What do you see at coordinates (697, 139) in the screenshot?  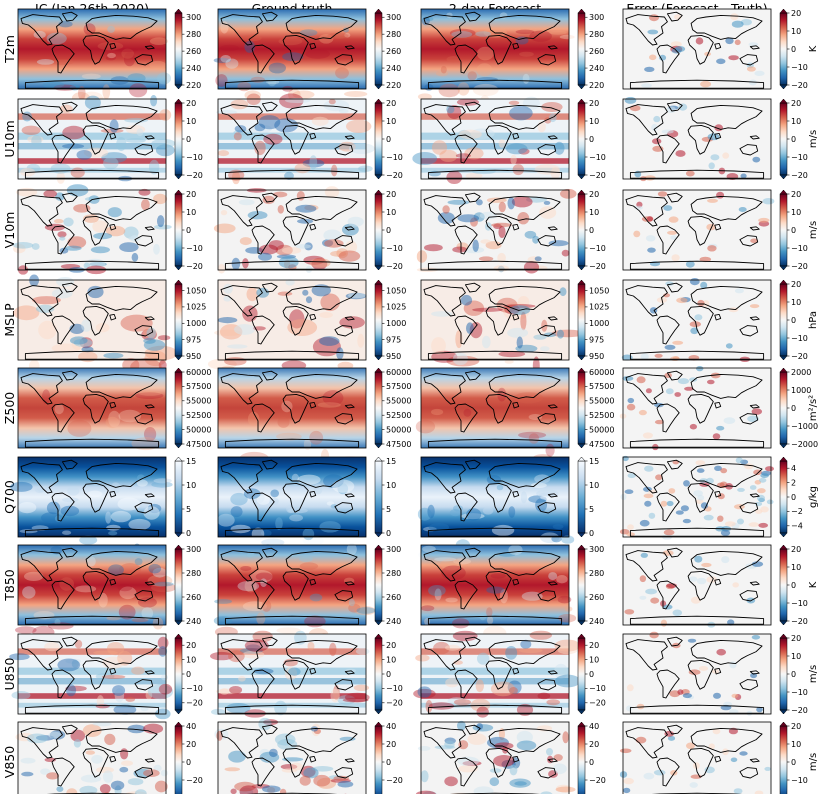 I see `map-panel-u10m-error` at bounding box center [697, 139].